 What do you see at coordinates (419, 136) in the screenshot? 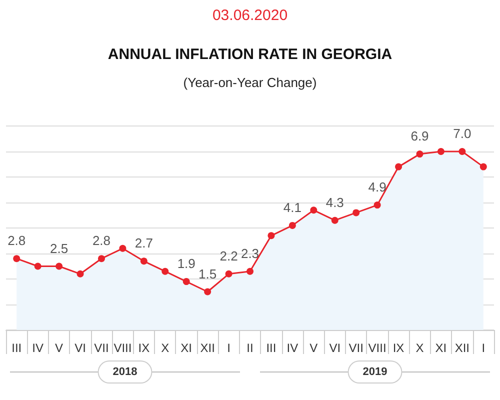
I see `data-label: 6.9` at bounding box center [419, 136].